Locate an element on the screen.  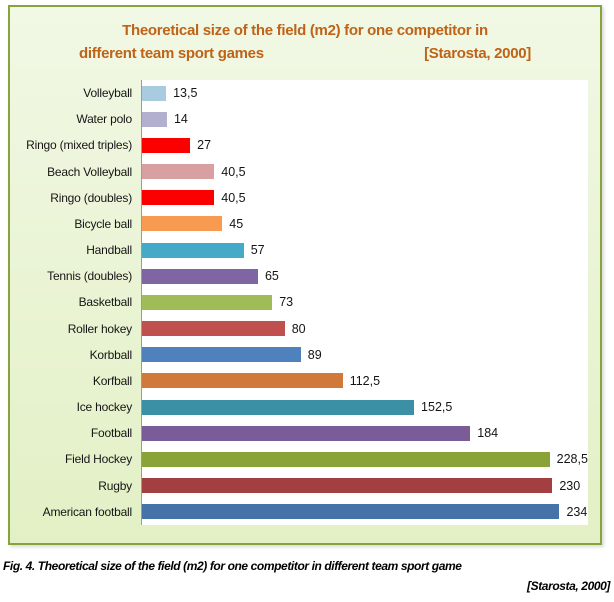
bar-row: Bicycle ball 45 is located at coordinates (299, 224).